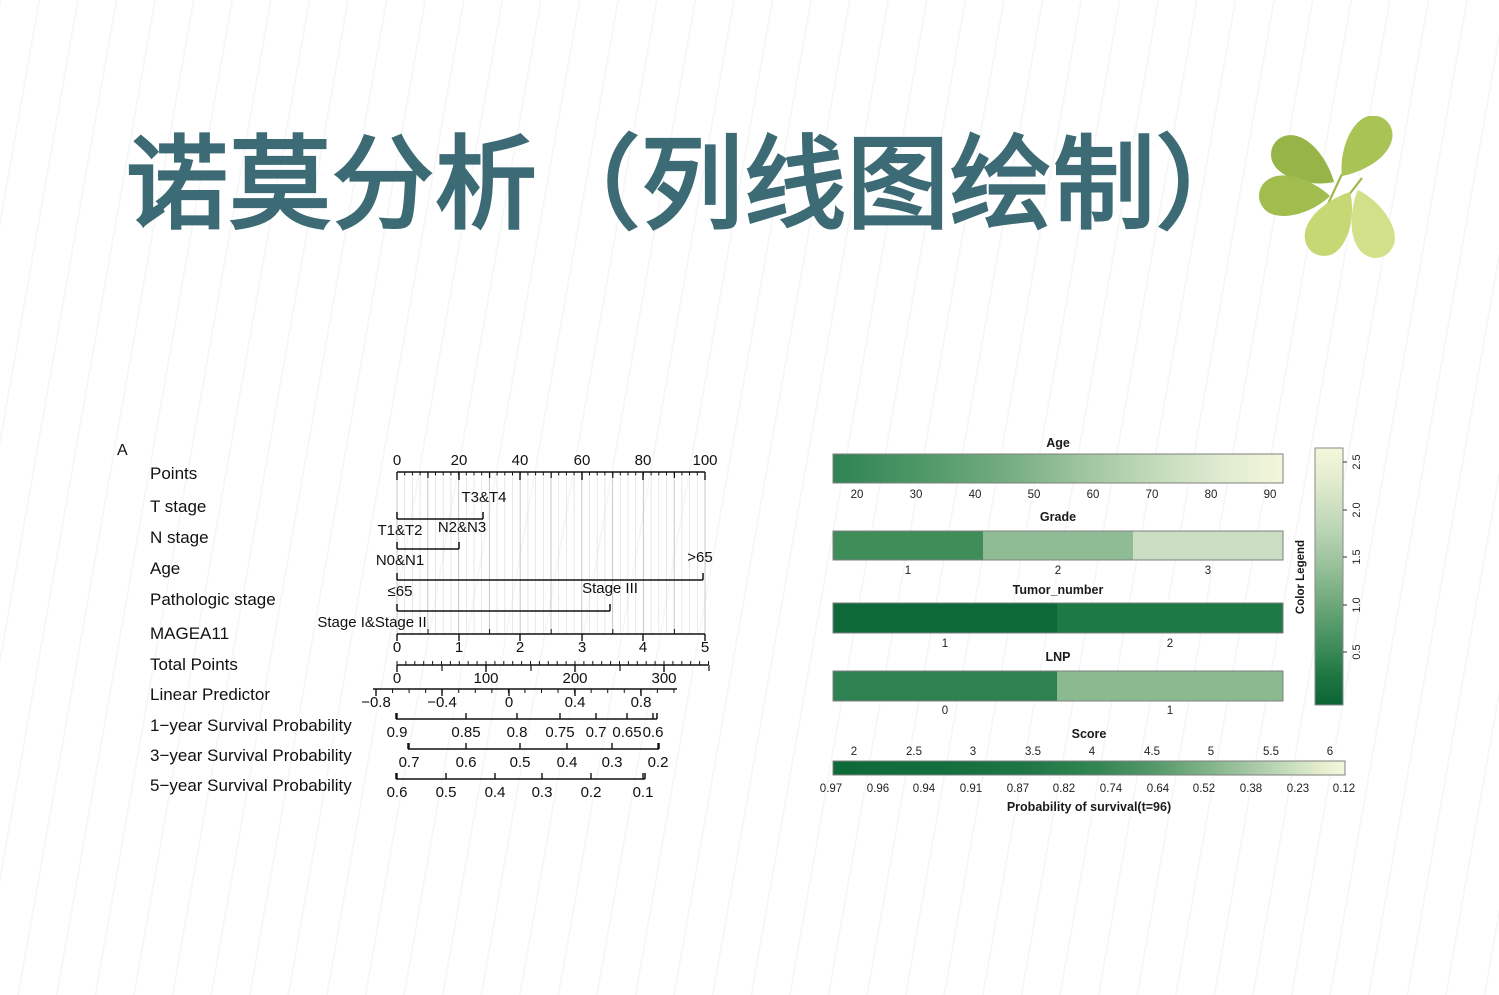 Image resolution: width=1499 pixels, height=995 pixels. I want to click on svg-text: Grade, so click(1058, 517).